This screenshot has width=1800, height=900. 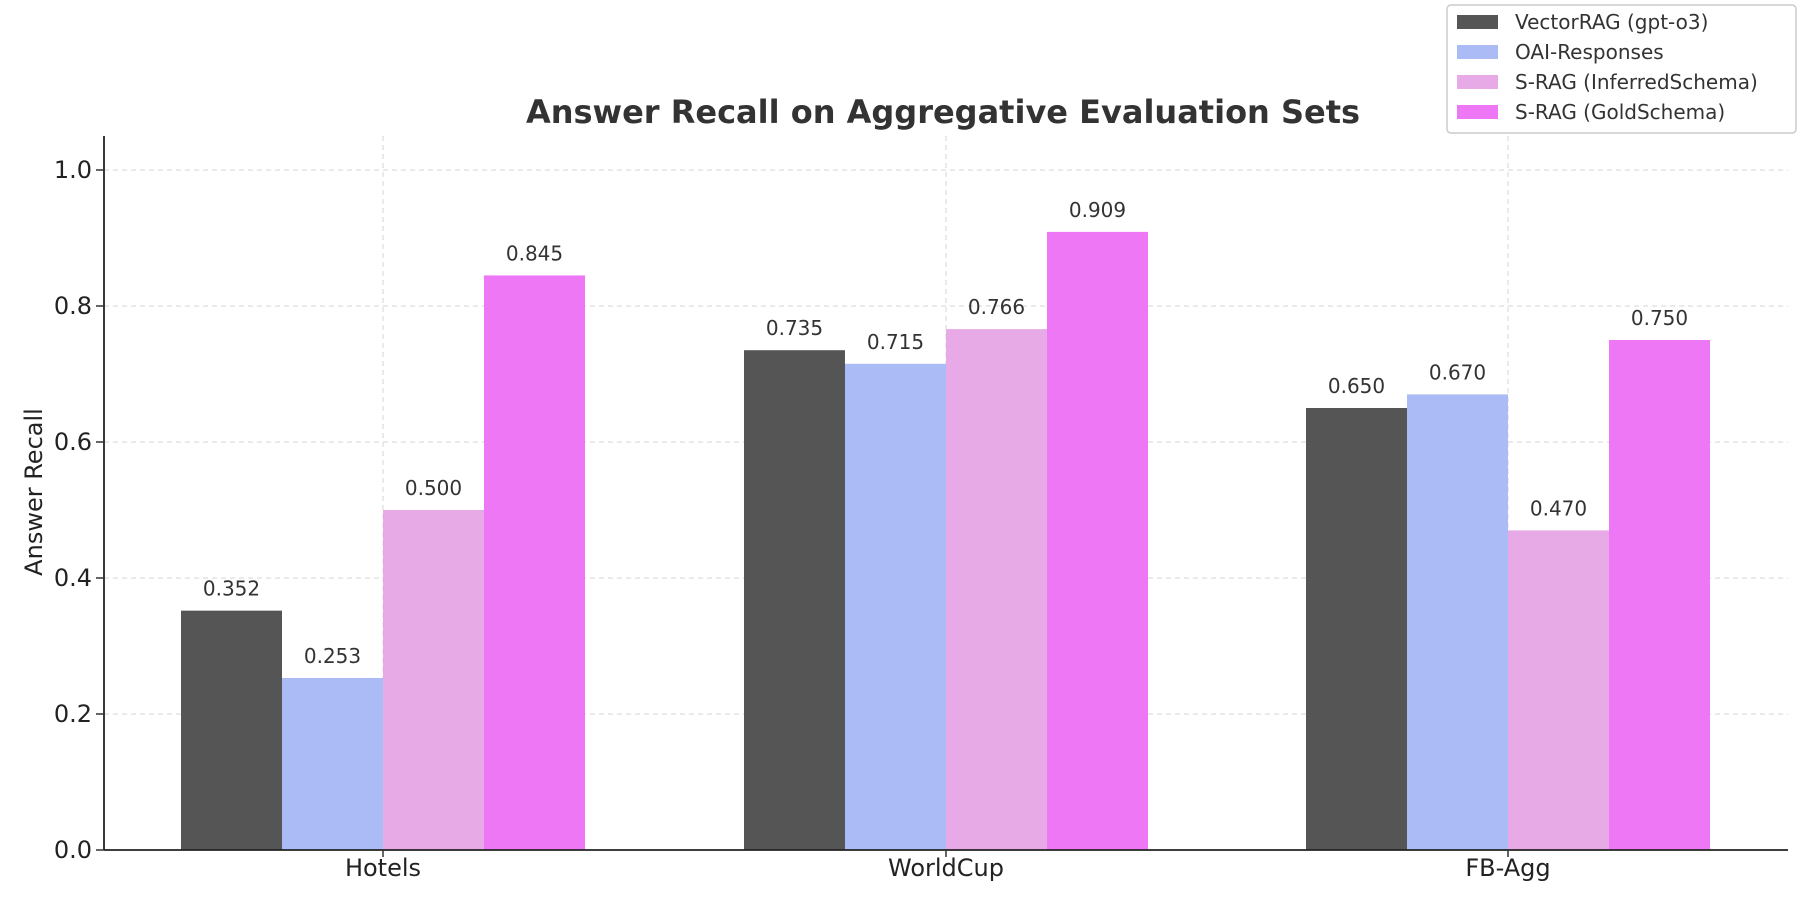 I want to click on y-tick-label: 0.6, so click(x=73, y=442).